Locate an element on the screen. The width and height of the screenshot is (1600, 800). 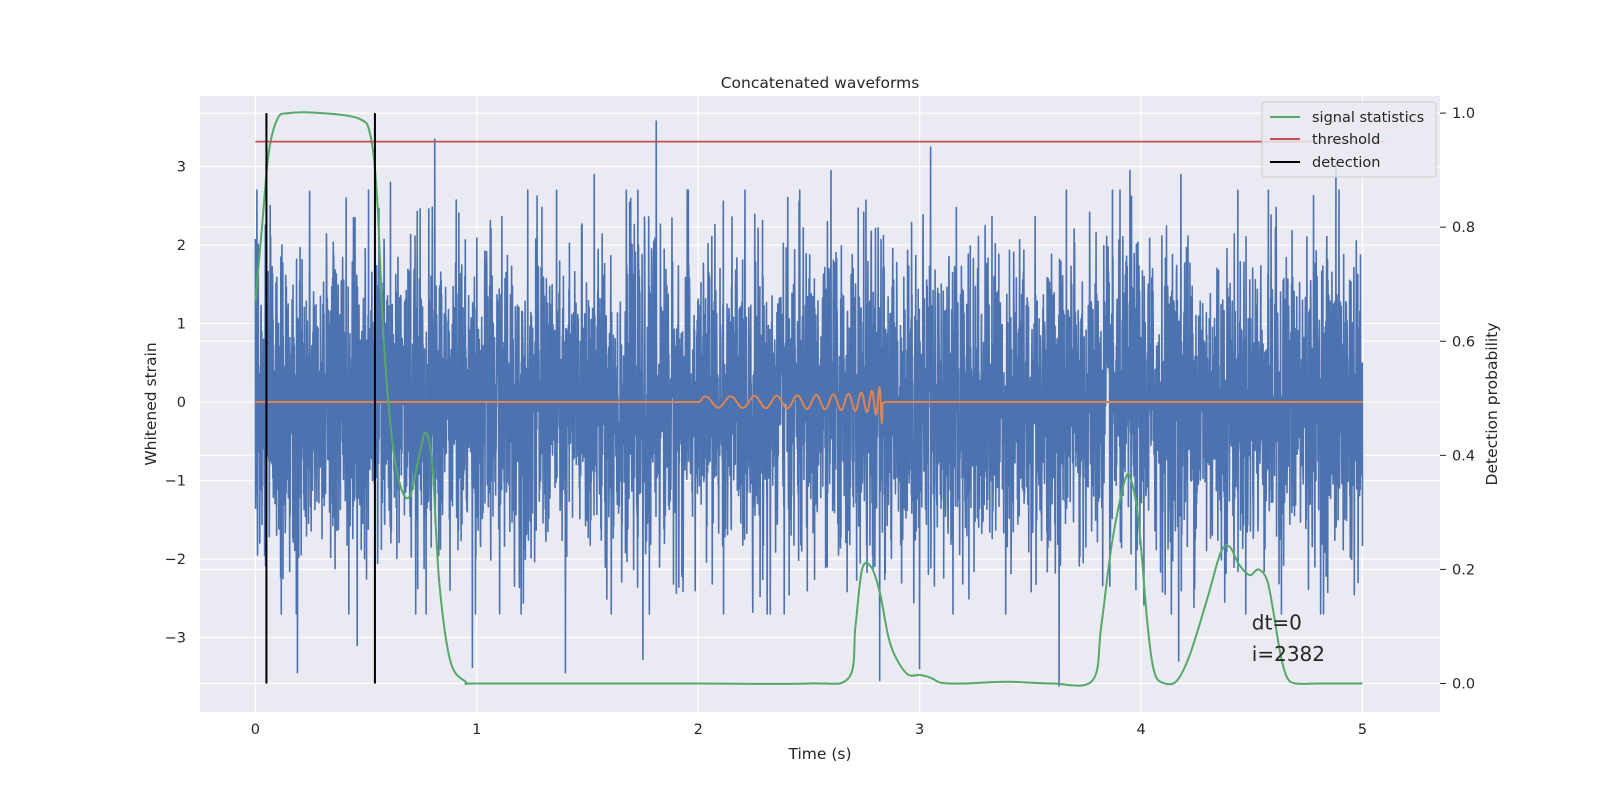
x-axis-label: Time (s) is located at coordinates (819, 754).